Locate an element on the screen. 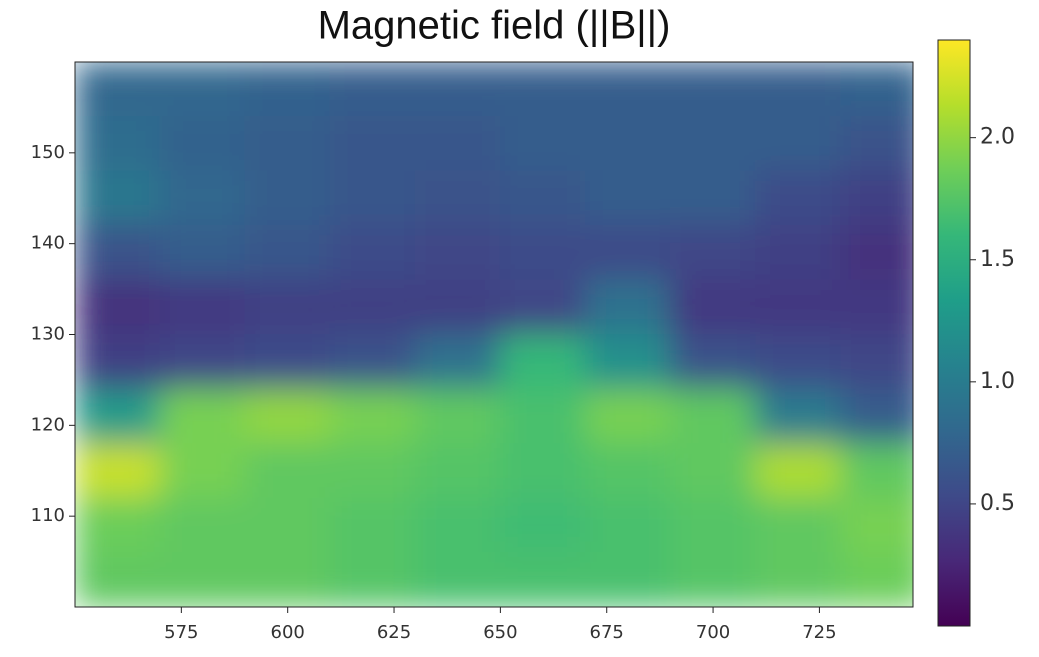  x-tick-label: 675 is located at coordinates (607, 632).